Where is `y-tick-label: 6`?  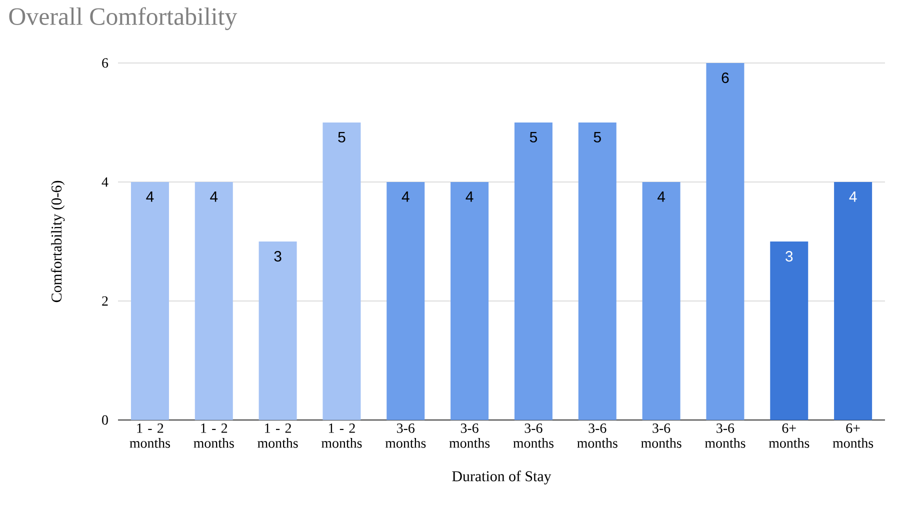
y-tick-label: 6 is located at coordinates (105, 63).